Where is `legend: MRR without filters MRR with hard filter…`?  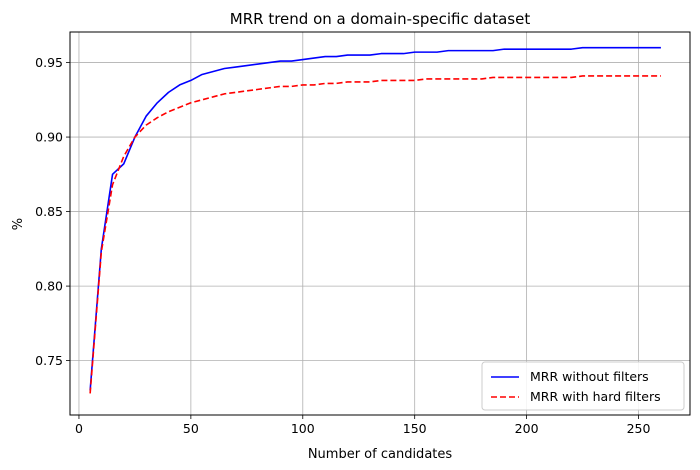
legend: MRR without filters MRR with hard filter… is located at coordinates (583, 386).